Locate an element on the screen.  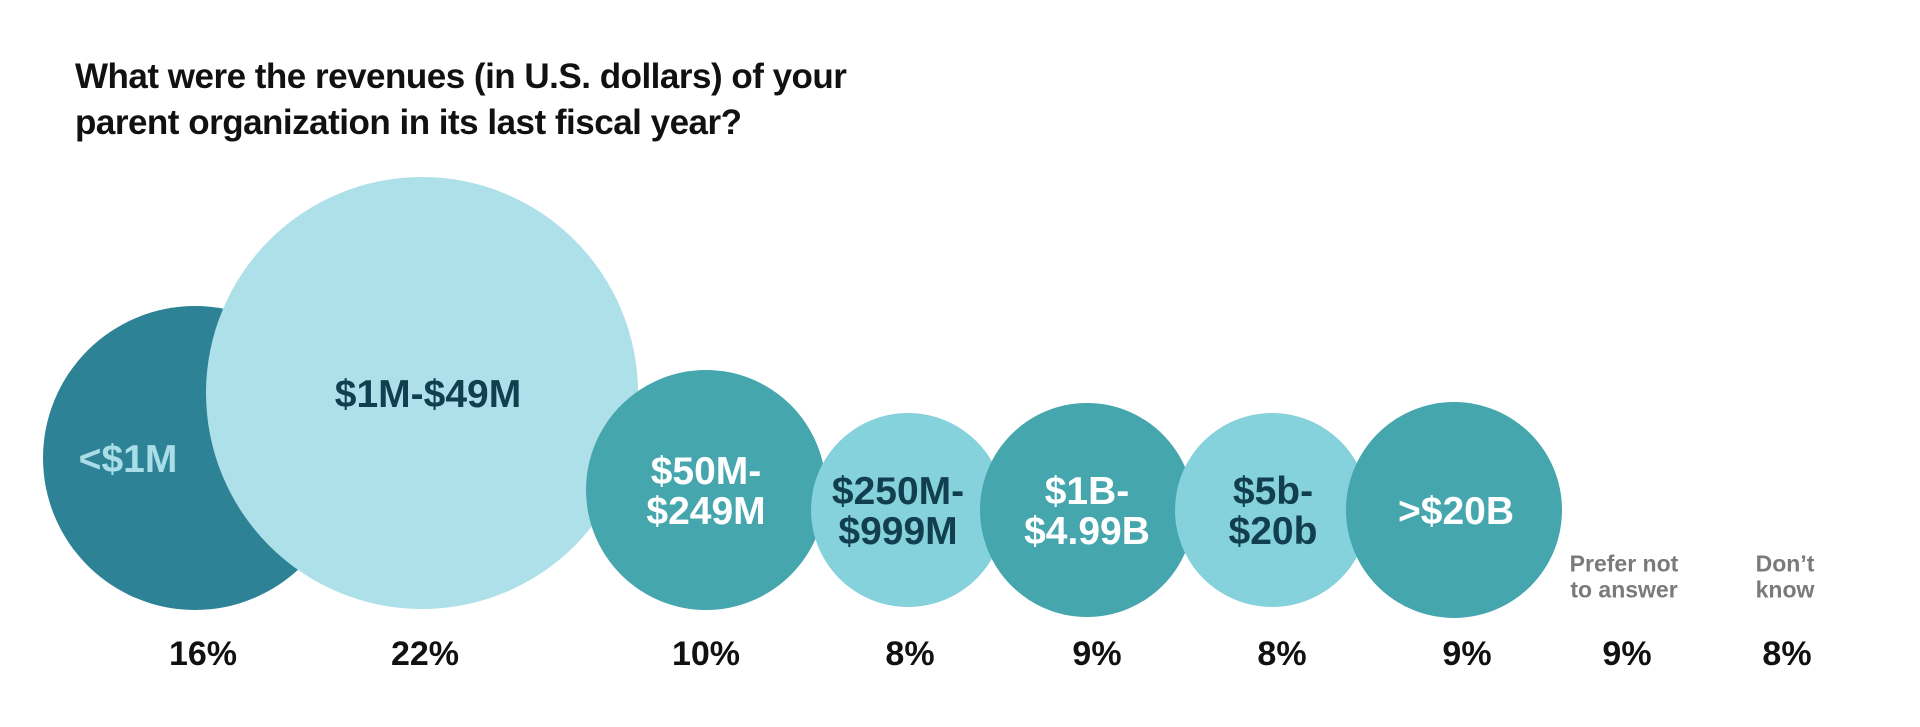
bubble-group-8: Don’t know 8% is located at coordinates (1785, 611).